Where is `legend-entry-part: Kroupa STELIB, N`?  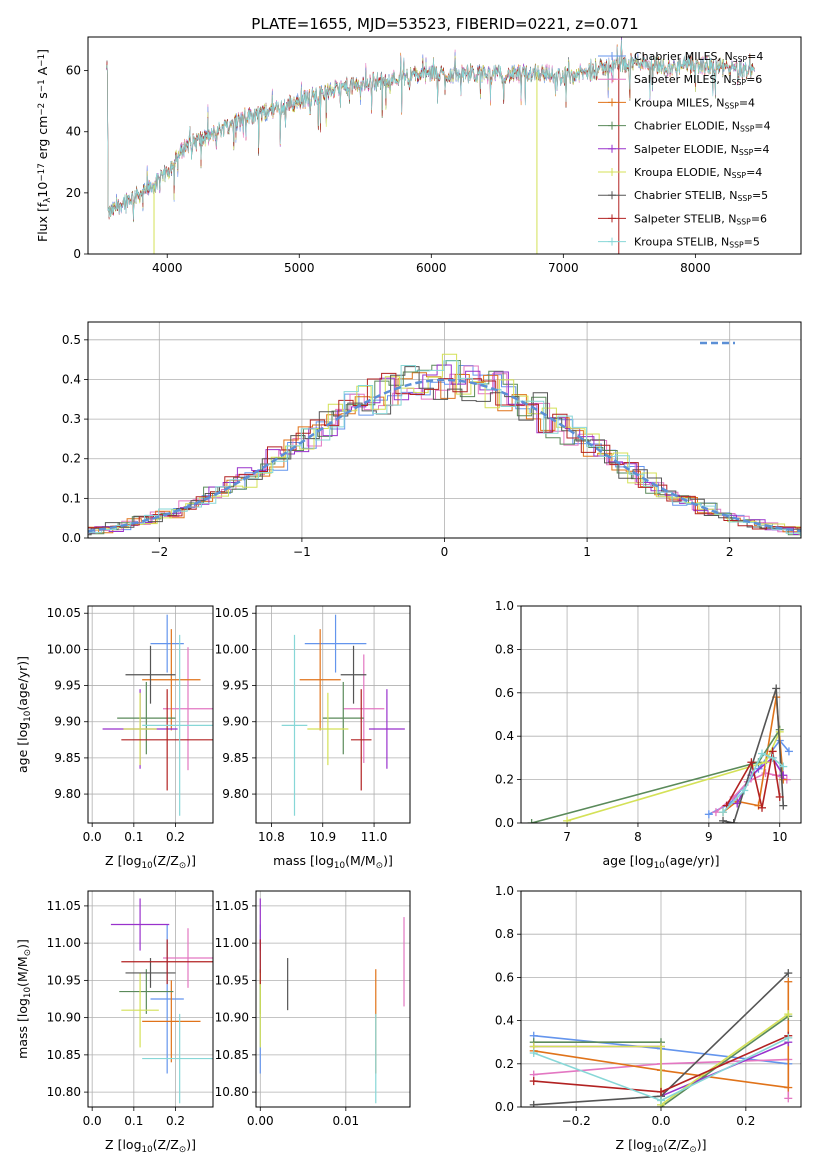
legend-entry-part: Kroupa STELIB, N is located at coordinates (681, 242).